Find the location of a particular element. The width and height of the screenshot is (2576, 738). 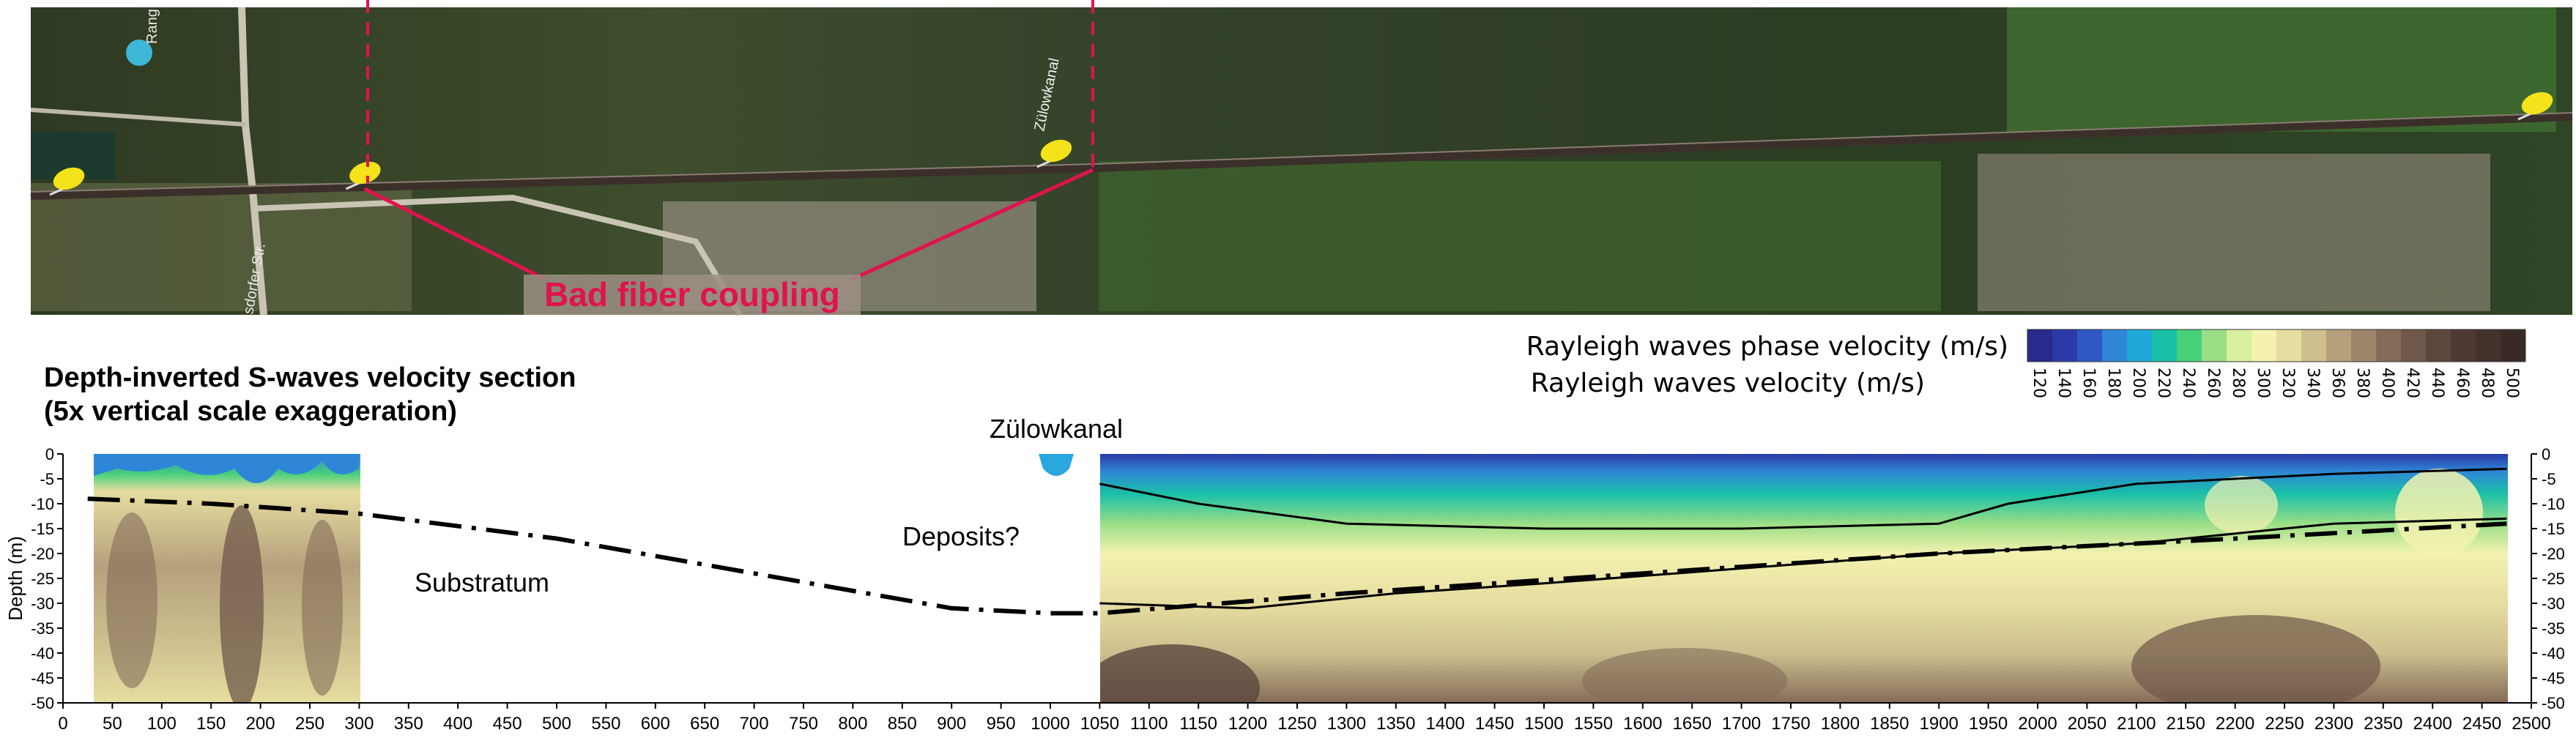

y-tick-label-left: -30 is located at coordinates (42, 603).